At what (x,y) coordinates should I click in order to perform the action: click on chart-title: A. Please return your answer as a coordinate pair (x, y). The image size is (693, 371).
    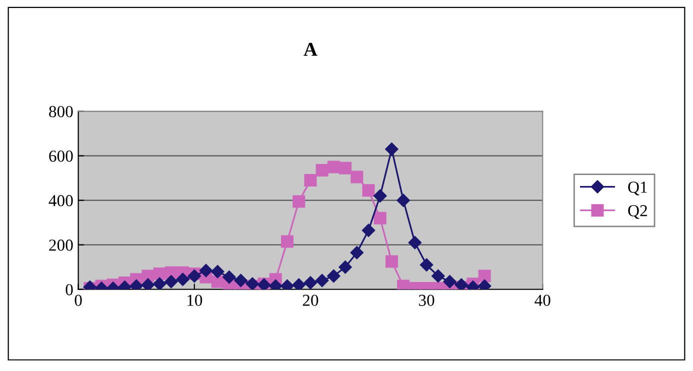
    Looking at the image, I should click on (311, 49).